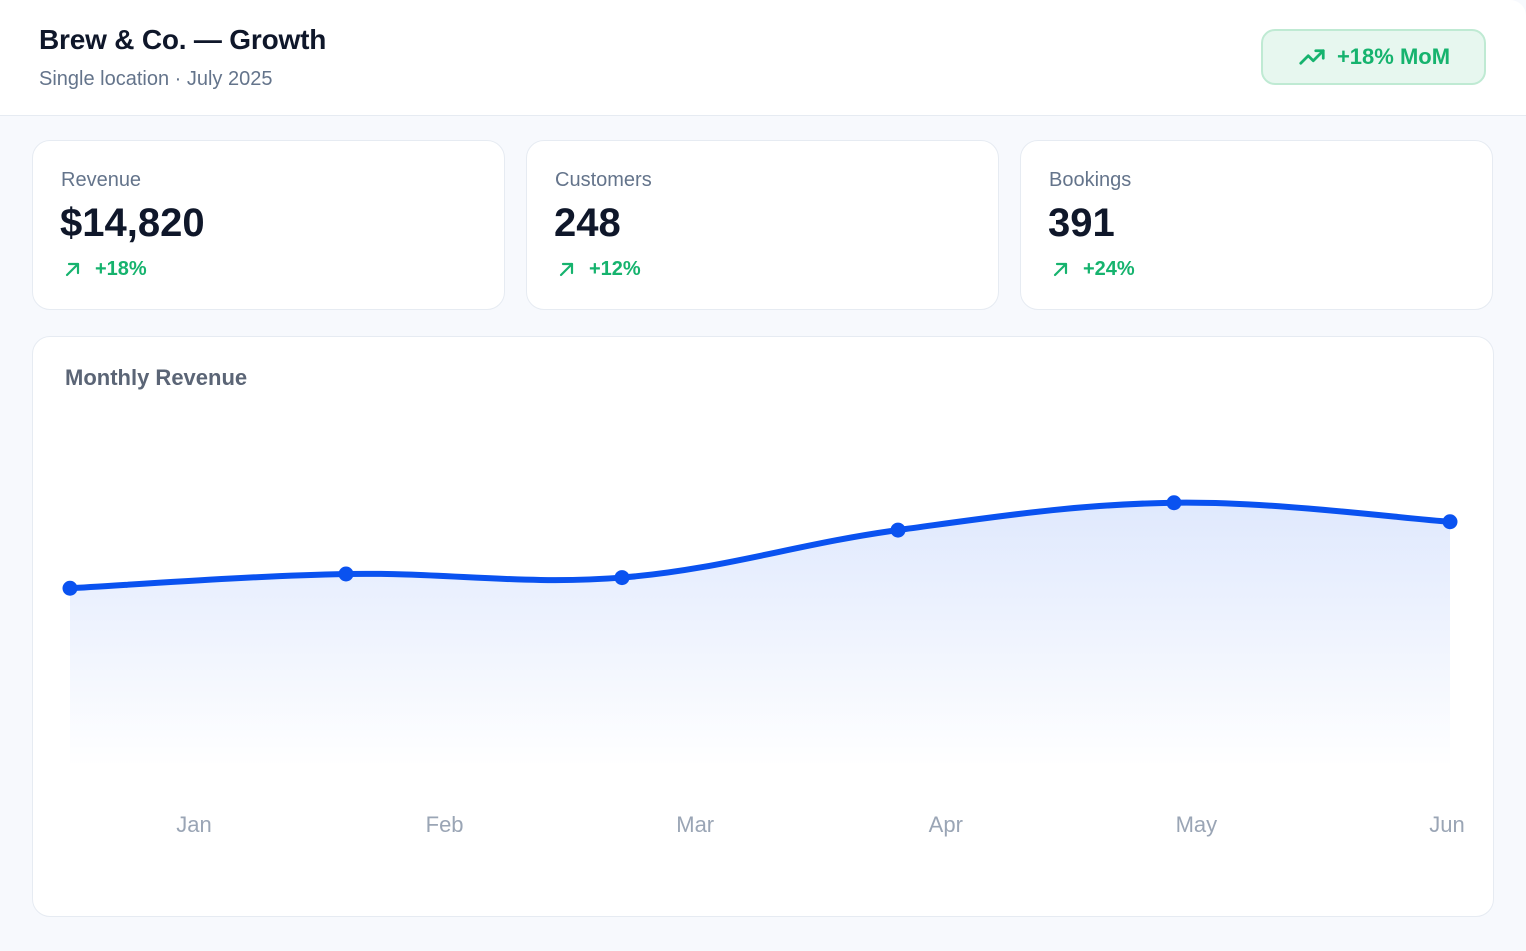 Image resolution: width=1526 pixels, height=951 pixels. Describe the element at coordinates (156, 377) in the screenshot. I see `chart-title: Monthly Revenue` at that location.